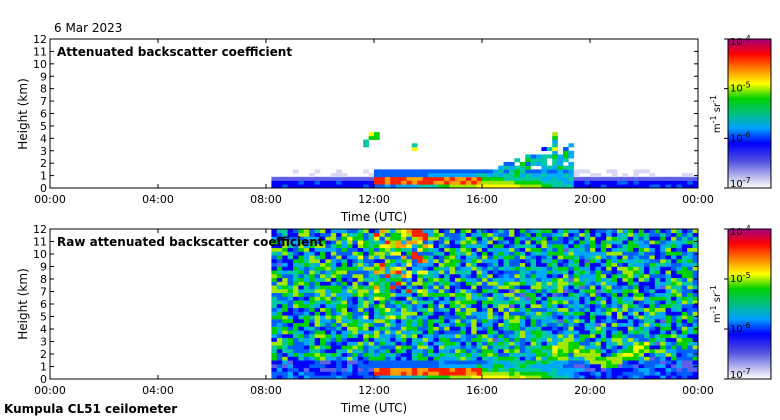 Image resolution: width=780 pixels, height=420 pixels. Describe the element at coordinates (43, 188) in the screenshot. I see `y-tick-label: 0` at that location.